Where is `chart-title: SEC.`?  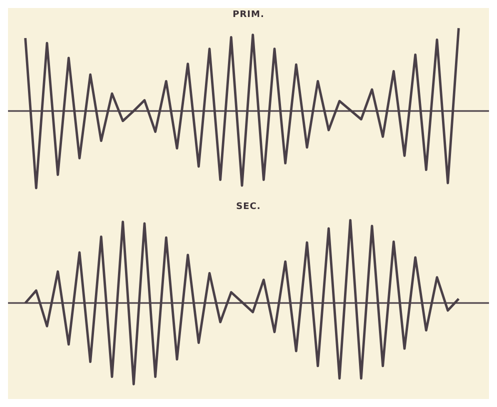 chart-title: SEC. is located at coordinates (248, 207).